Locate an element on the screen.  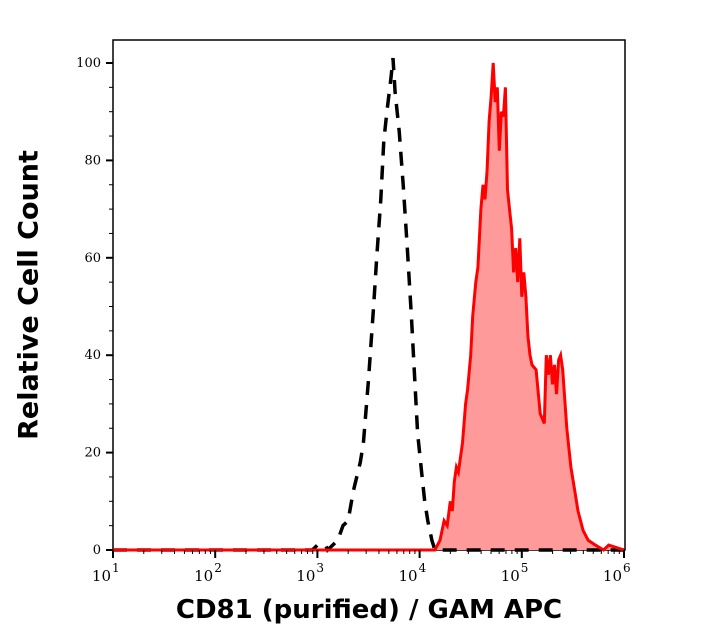
x-tick-exponent: 3 is located at coordinates (320, 568).